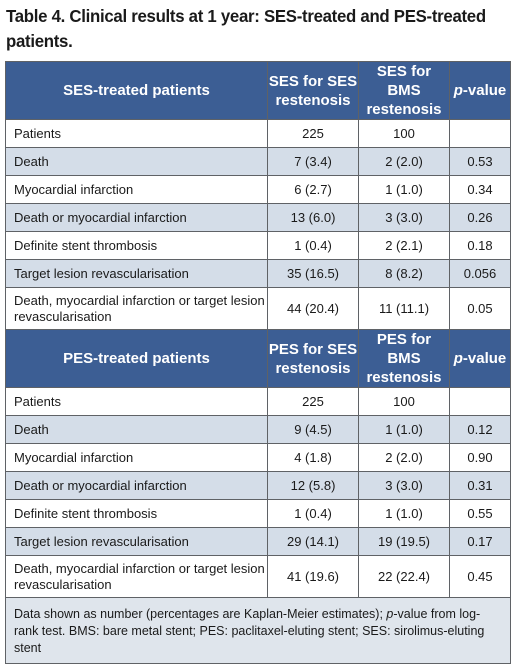  Describe the element at coordinates (480, 161) in the screenshot. I see `cell-pvalue: 0.53` at that location.